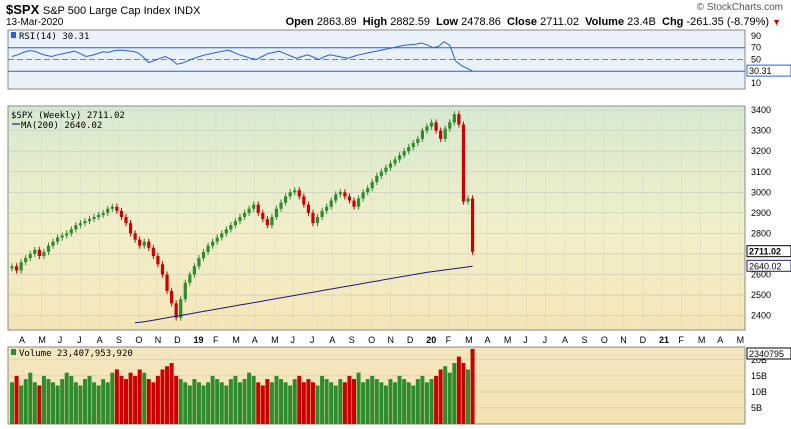 This screenshot has width=791, height=429. Describe the element at coordinates (23, 9) in the screenshot. I see `symbol: $SPX` at that location.